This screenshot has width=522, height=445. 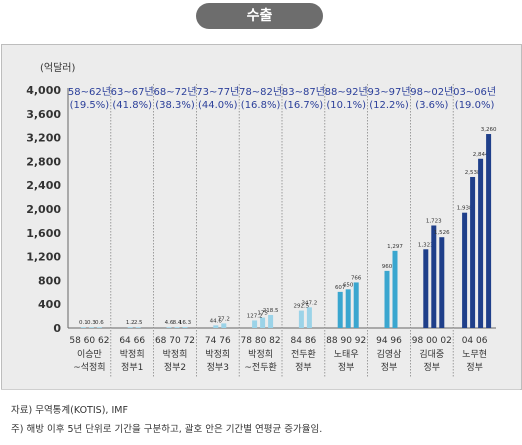 What do you see at coordinates (255, 316) in the screenshot?
I see `bar-value-label: 127.2` at bounding box center [255, 316].